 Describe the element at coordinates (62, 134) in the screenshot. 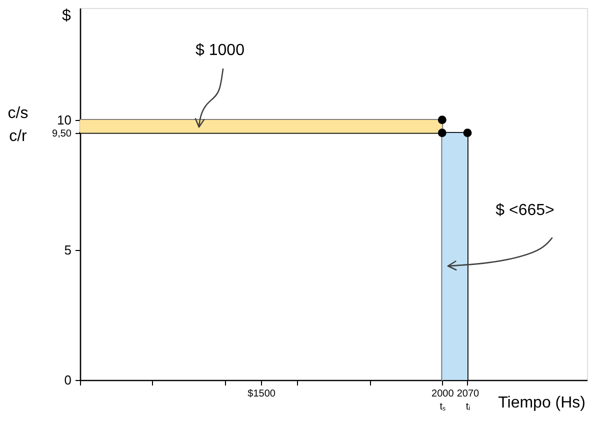

I see `y-tick-label: 9,50` at that location.